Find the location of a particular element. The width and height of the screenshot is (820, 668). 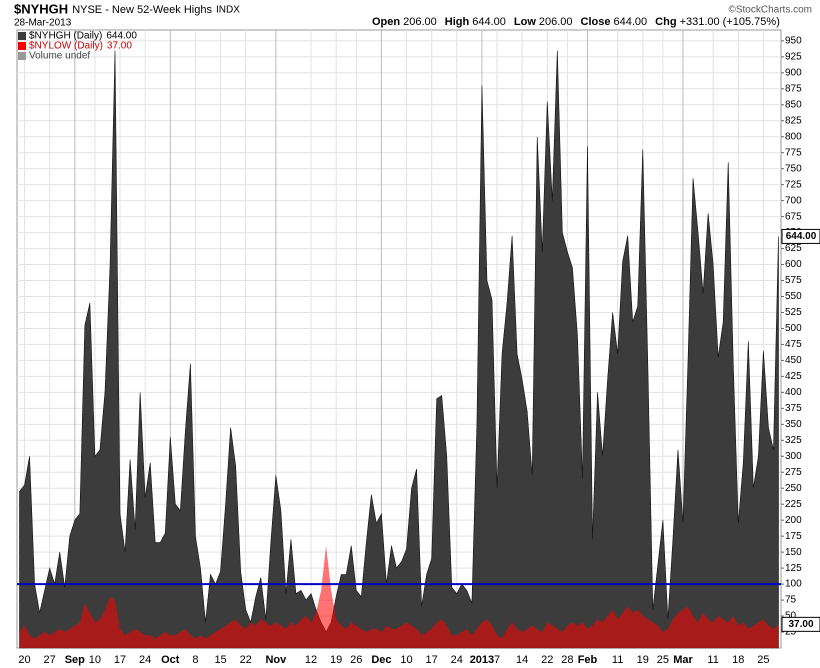

y-tick-label: 925 is located at coordinates (793, 56).